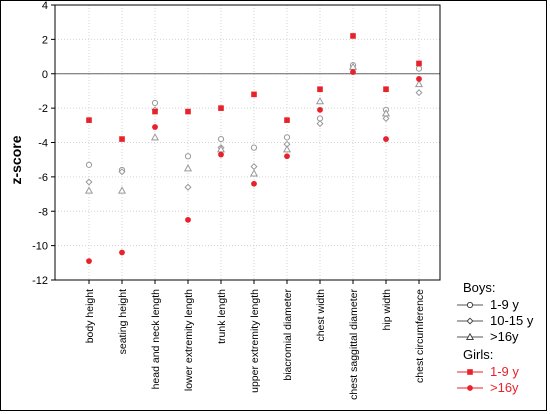  What do you see at coordinates (288, 335) in the screenshot?
I see `x-category-label: biacromial diameter` at bounding box center [288, 335].